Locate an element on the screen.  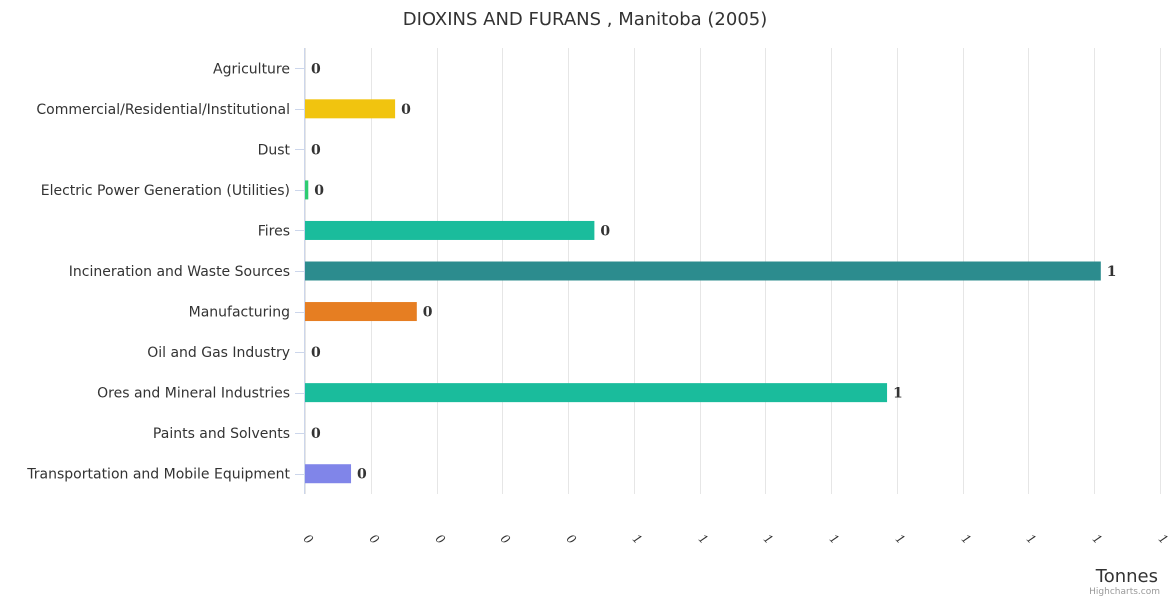
y-category-label: Ores and Mineral Industries is located at coordinates (193, 394).